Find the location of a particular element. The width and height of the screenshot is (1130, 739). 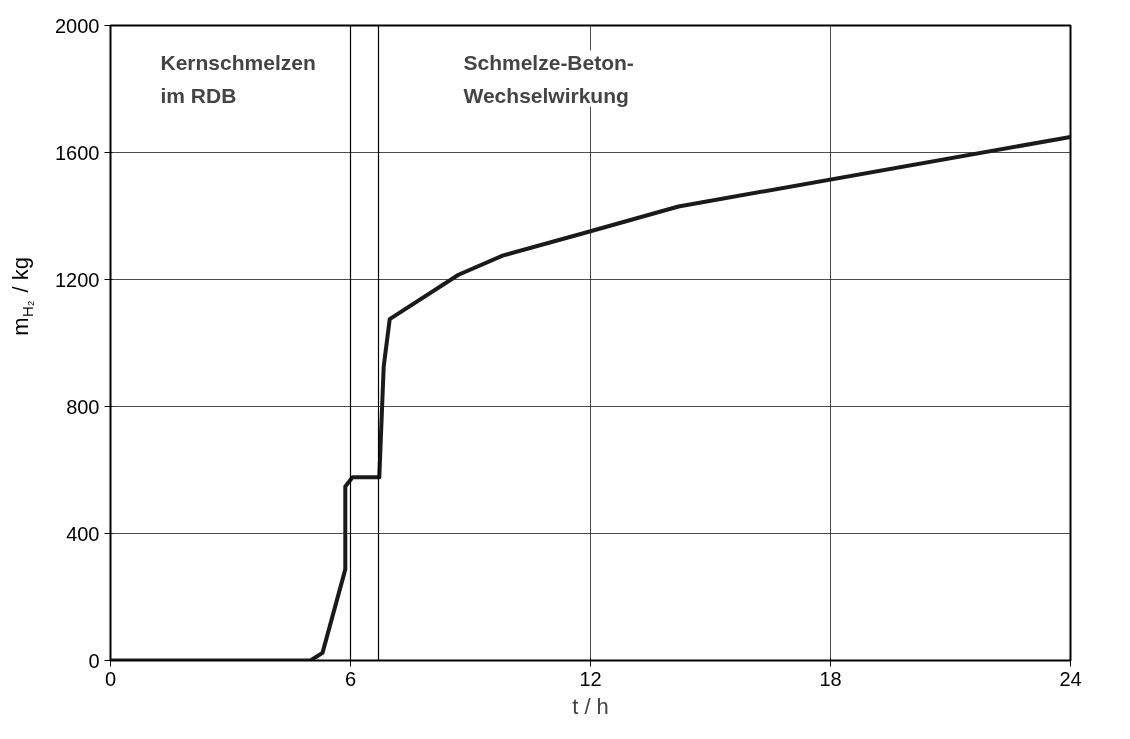

x-tick-label: 6 is located at coordinates (350, 678).